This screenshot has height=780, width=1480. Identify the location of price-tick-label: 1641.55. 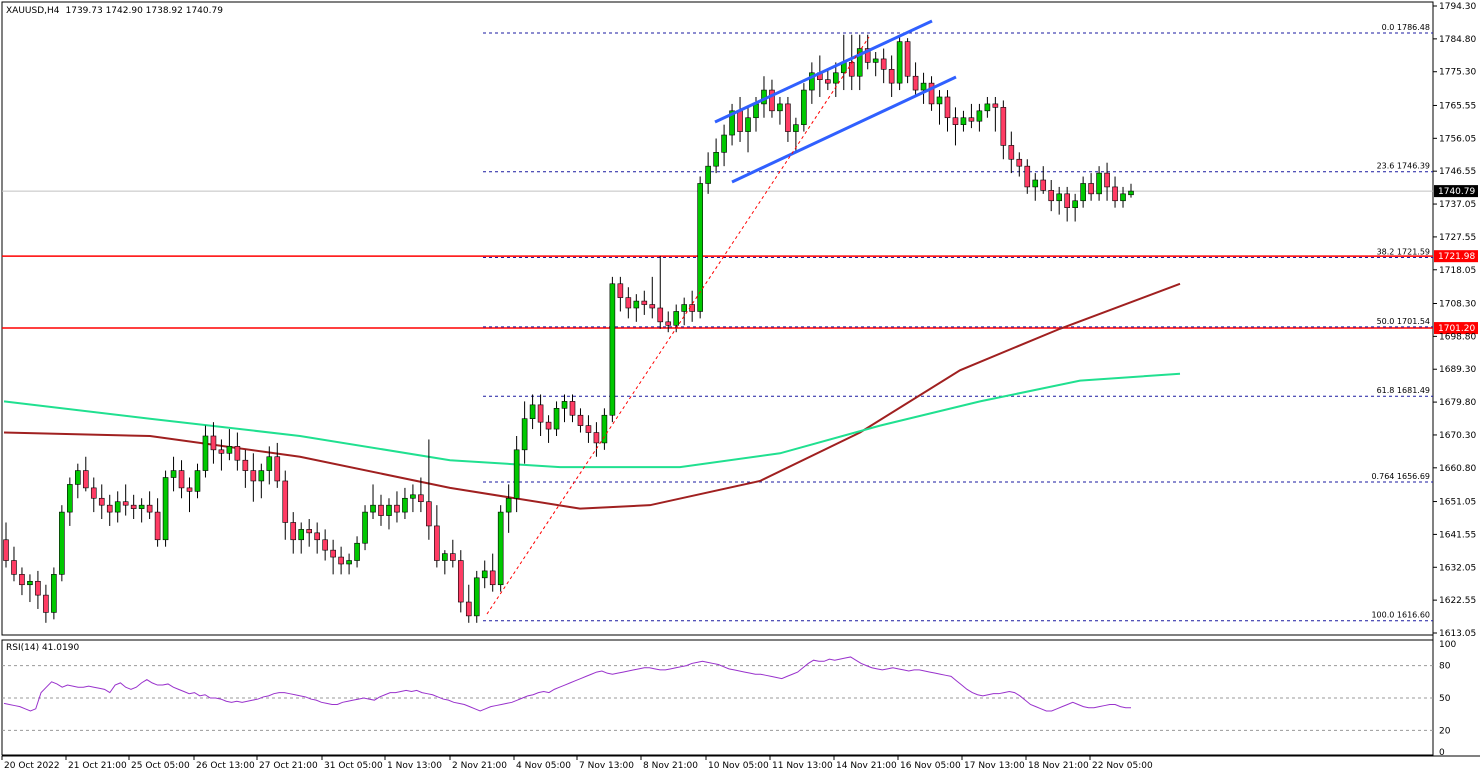
(1457, 535).